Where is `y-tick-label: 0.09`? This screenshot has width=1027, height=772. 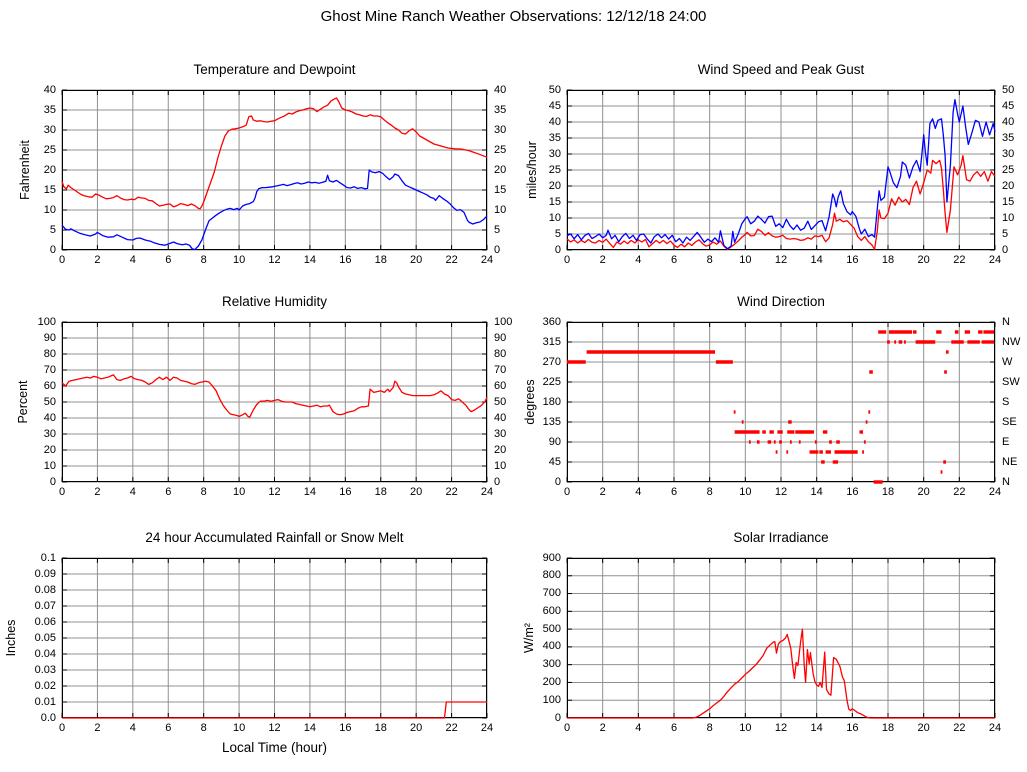 y-tick-label: 0.09 is located at coordinates (45, 573).